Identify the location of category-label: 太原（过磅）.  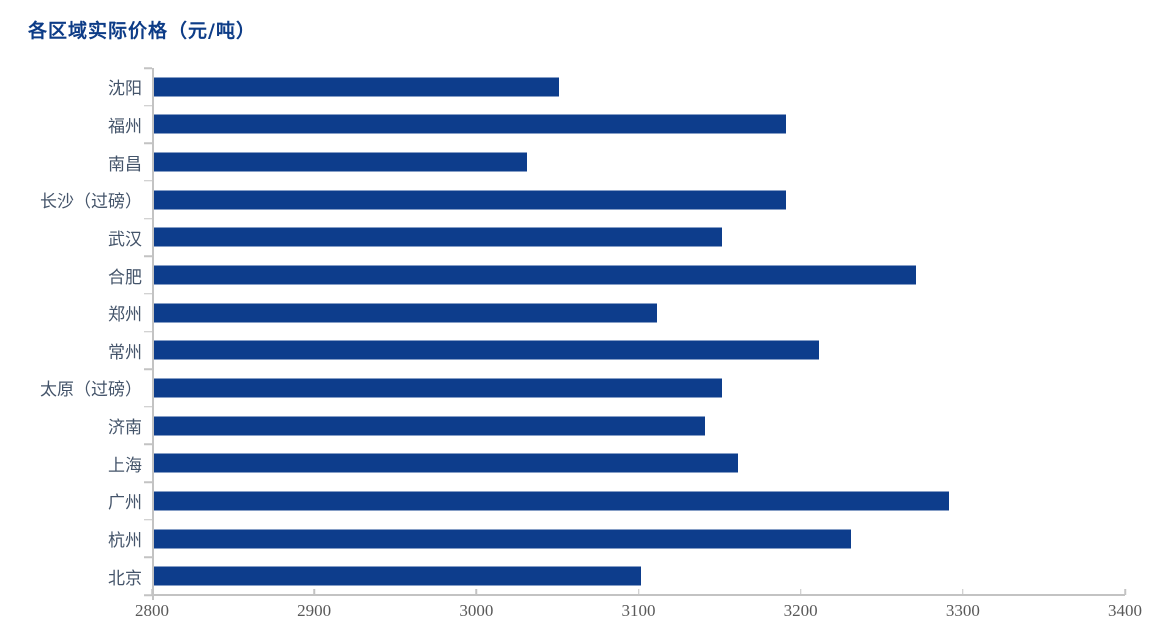
(91, 390).